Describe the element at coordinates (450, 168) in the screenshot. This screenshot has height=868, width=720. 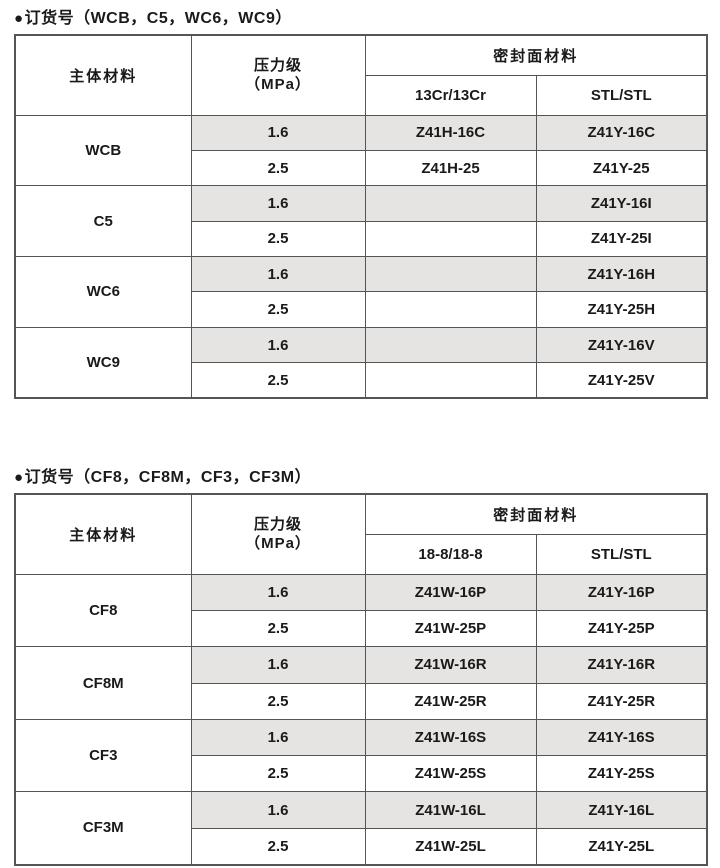
I see `seal1-cell: Z41H-25` at that location.